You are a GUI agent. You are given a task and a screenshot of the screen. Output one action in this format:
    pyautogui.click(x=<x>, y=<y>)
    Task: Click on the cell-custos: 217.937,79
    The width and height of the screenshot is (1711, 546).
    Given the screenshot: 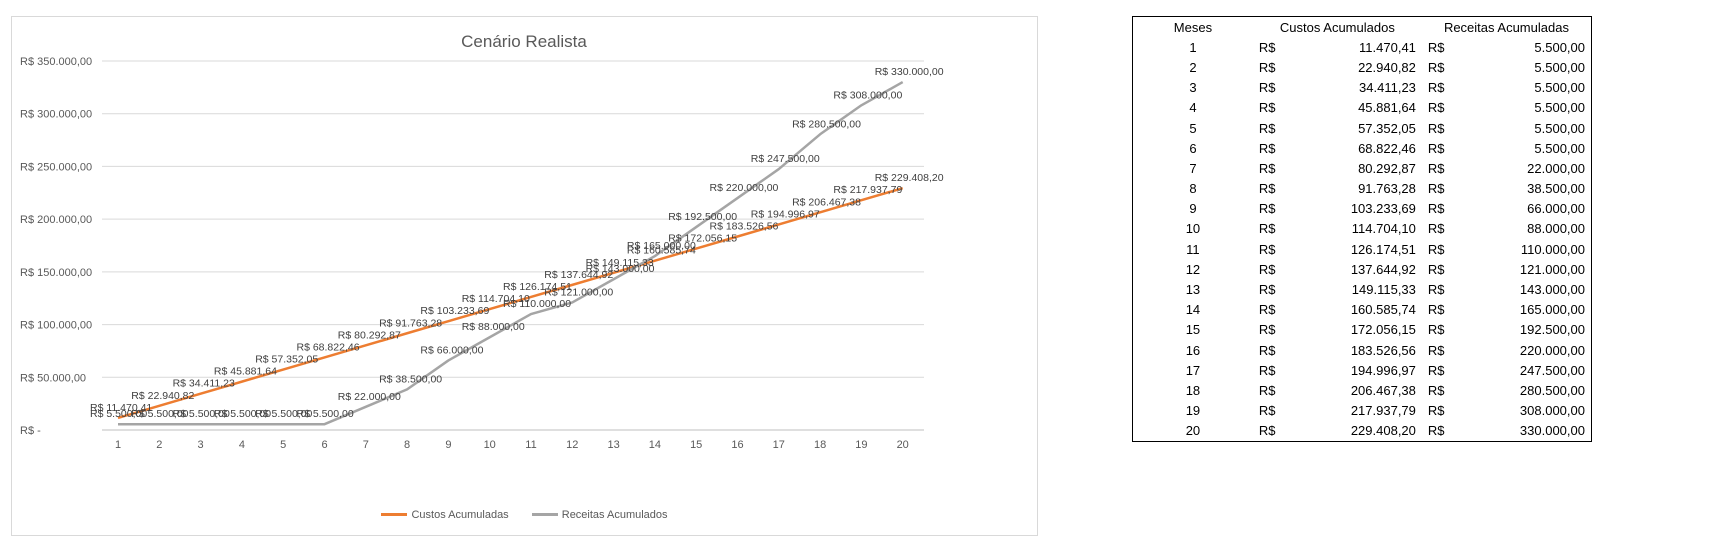 What is the action you would take?
    pyautogui.click(x=1383, y=411)
    